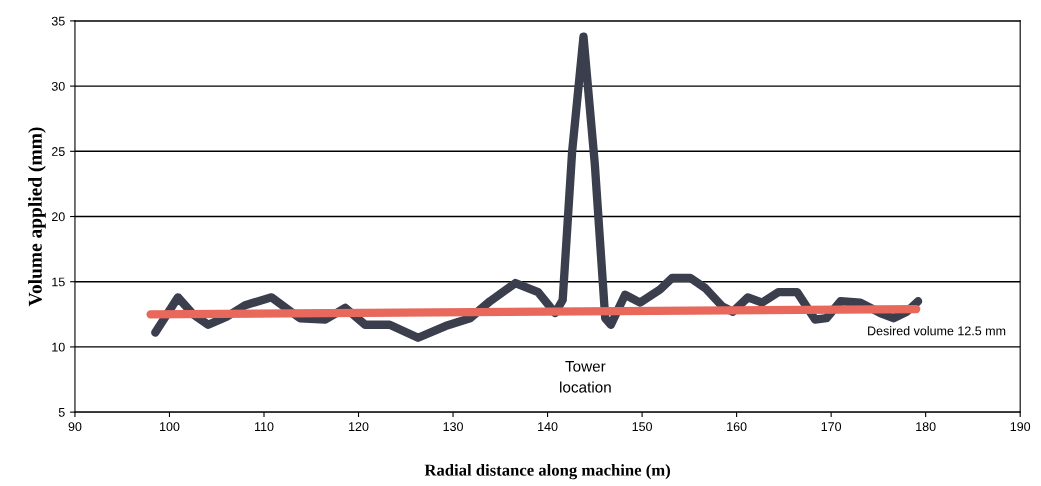  What do you see at coordinates (547, 472) in the screenshot?
I see `x-axis-title: Radial distance along machine (m)` at bounding box center [547, 472].